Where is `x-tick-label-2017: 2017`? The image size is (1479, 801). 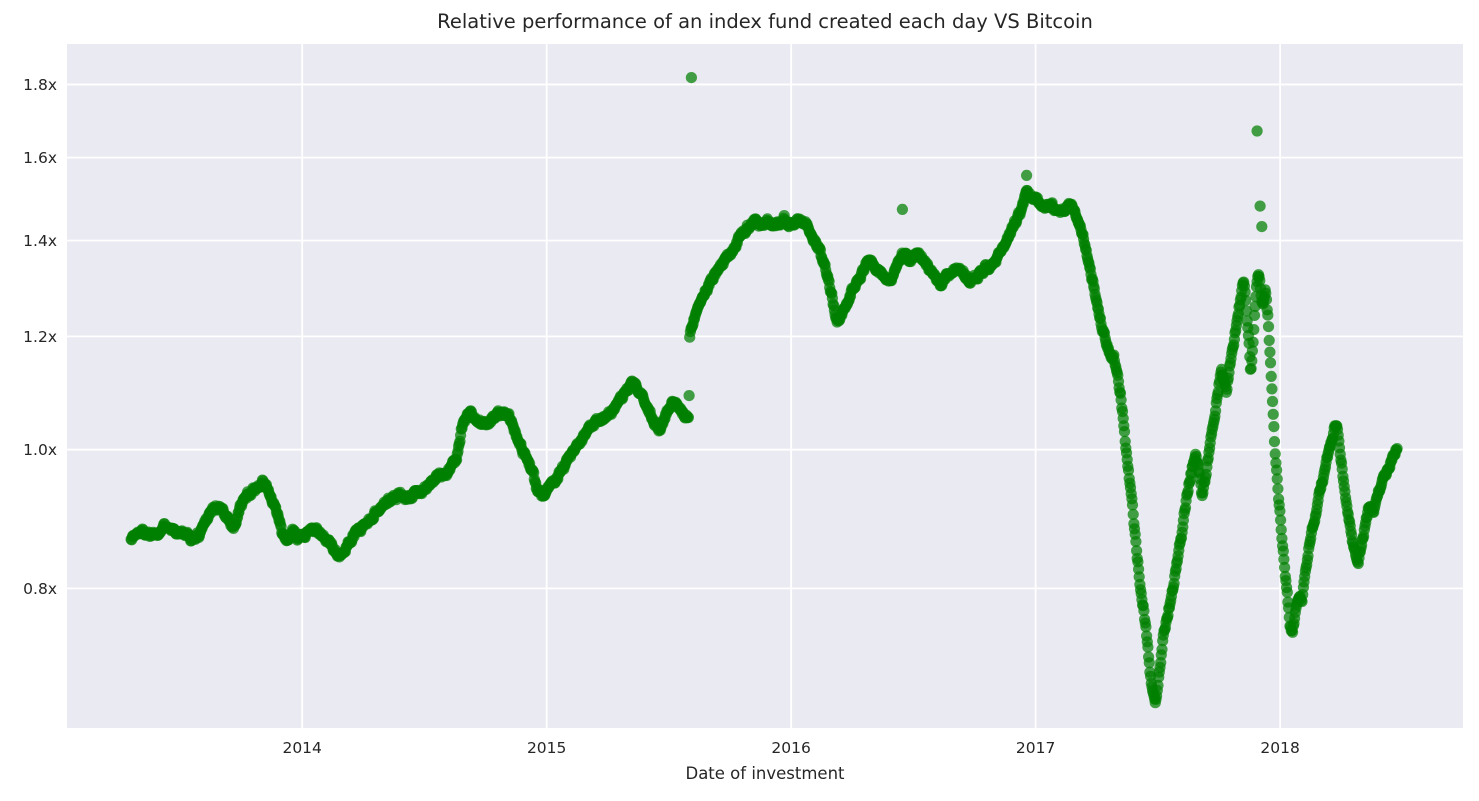 x-tick-label-2017: 2017 is located at coordinates (1035, 748).